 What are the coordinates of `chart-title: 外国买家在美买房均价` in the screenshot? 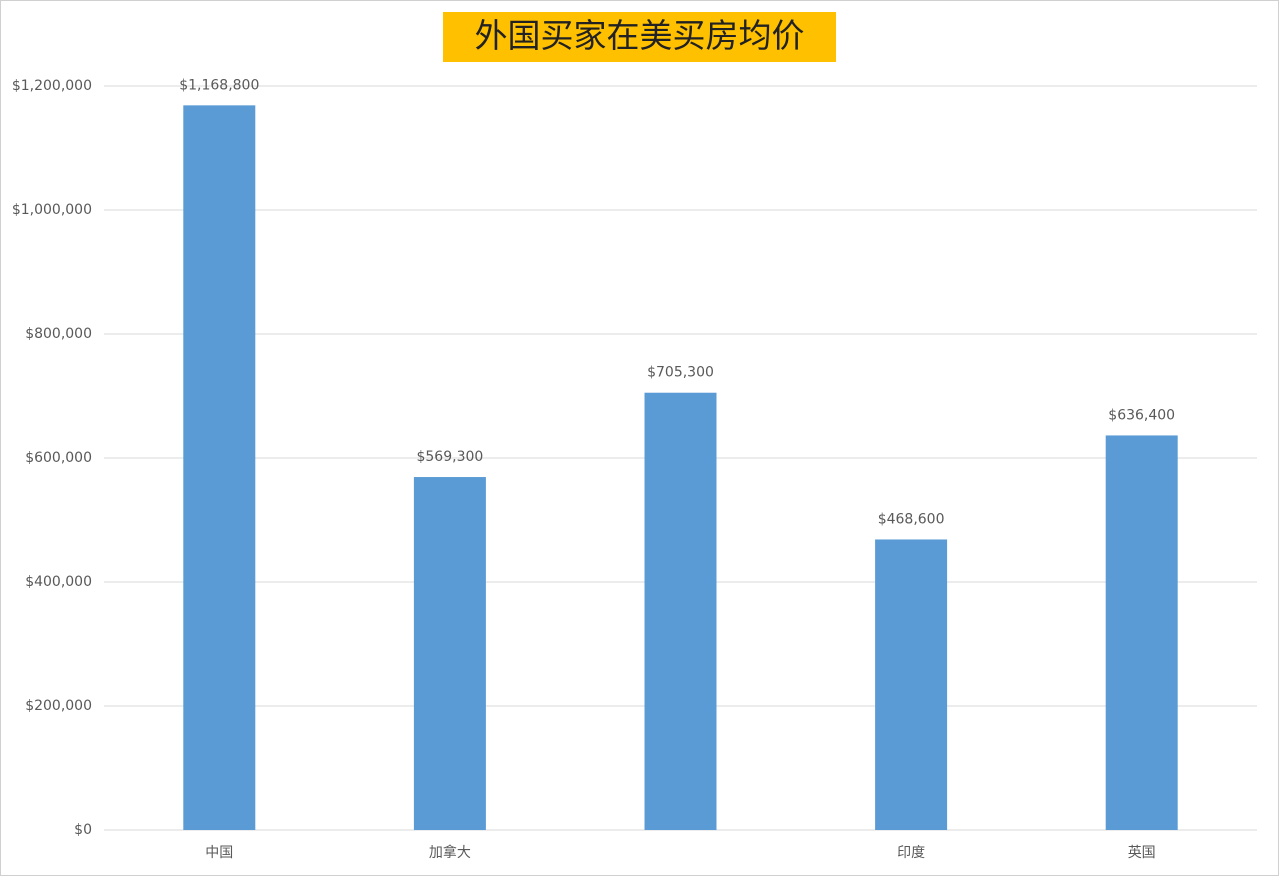 It's located at (640, 35).